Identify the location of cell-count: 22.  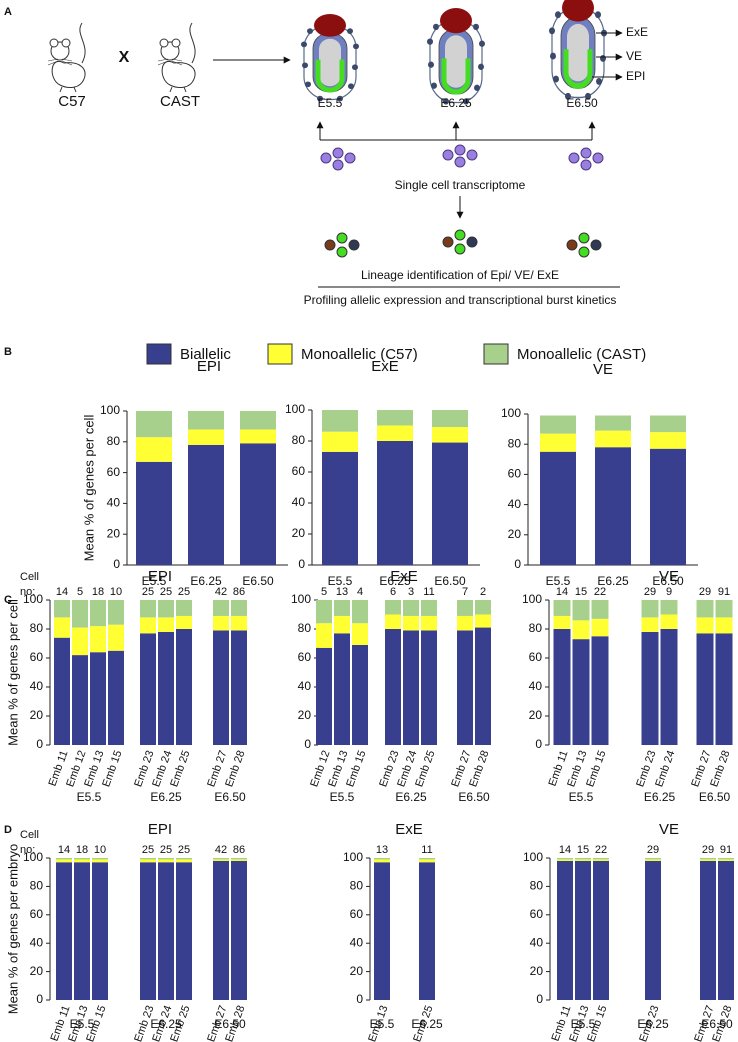
(600, 592).